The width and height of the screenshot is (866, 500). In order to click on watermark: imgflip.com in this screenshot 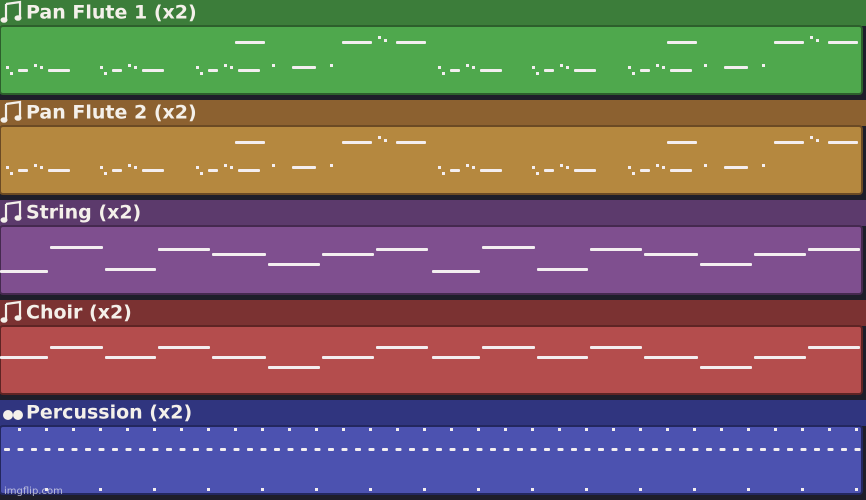, I will do `click(33, 491)`.